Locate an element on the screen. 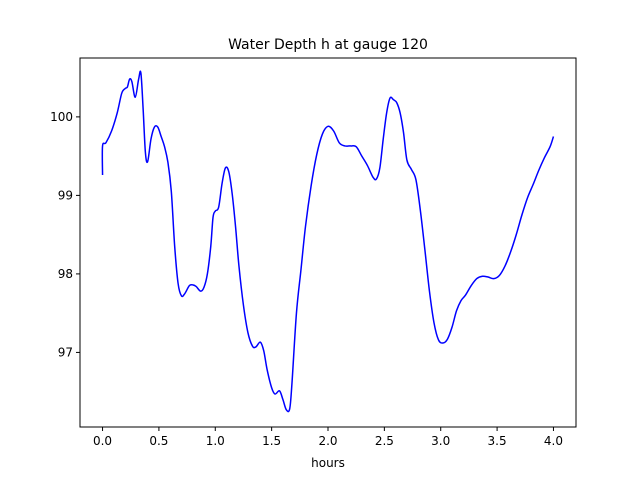  x-tick-label: 1.5 is located at coordinates (271, 441).